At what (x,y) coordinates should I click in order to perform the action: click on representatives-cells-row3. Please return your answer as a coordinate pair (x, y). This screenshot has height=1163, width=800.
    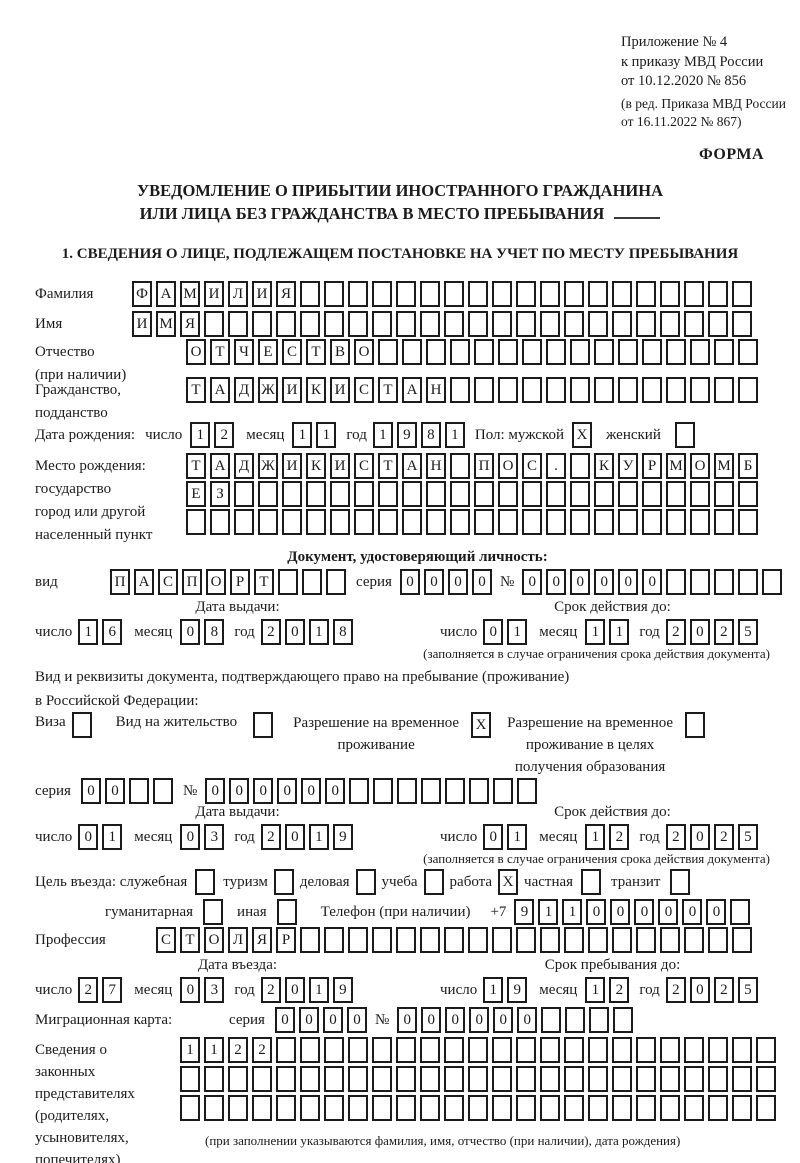
    Looking at the image, I should click on (478, 1108).